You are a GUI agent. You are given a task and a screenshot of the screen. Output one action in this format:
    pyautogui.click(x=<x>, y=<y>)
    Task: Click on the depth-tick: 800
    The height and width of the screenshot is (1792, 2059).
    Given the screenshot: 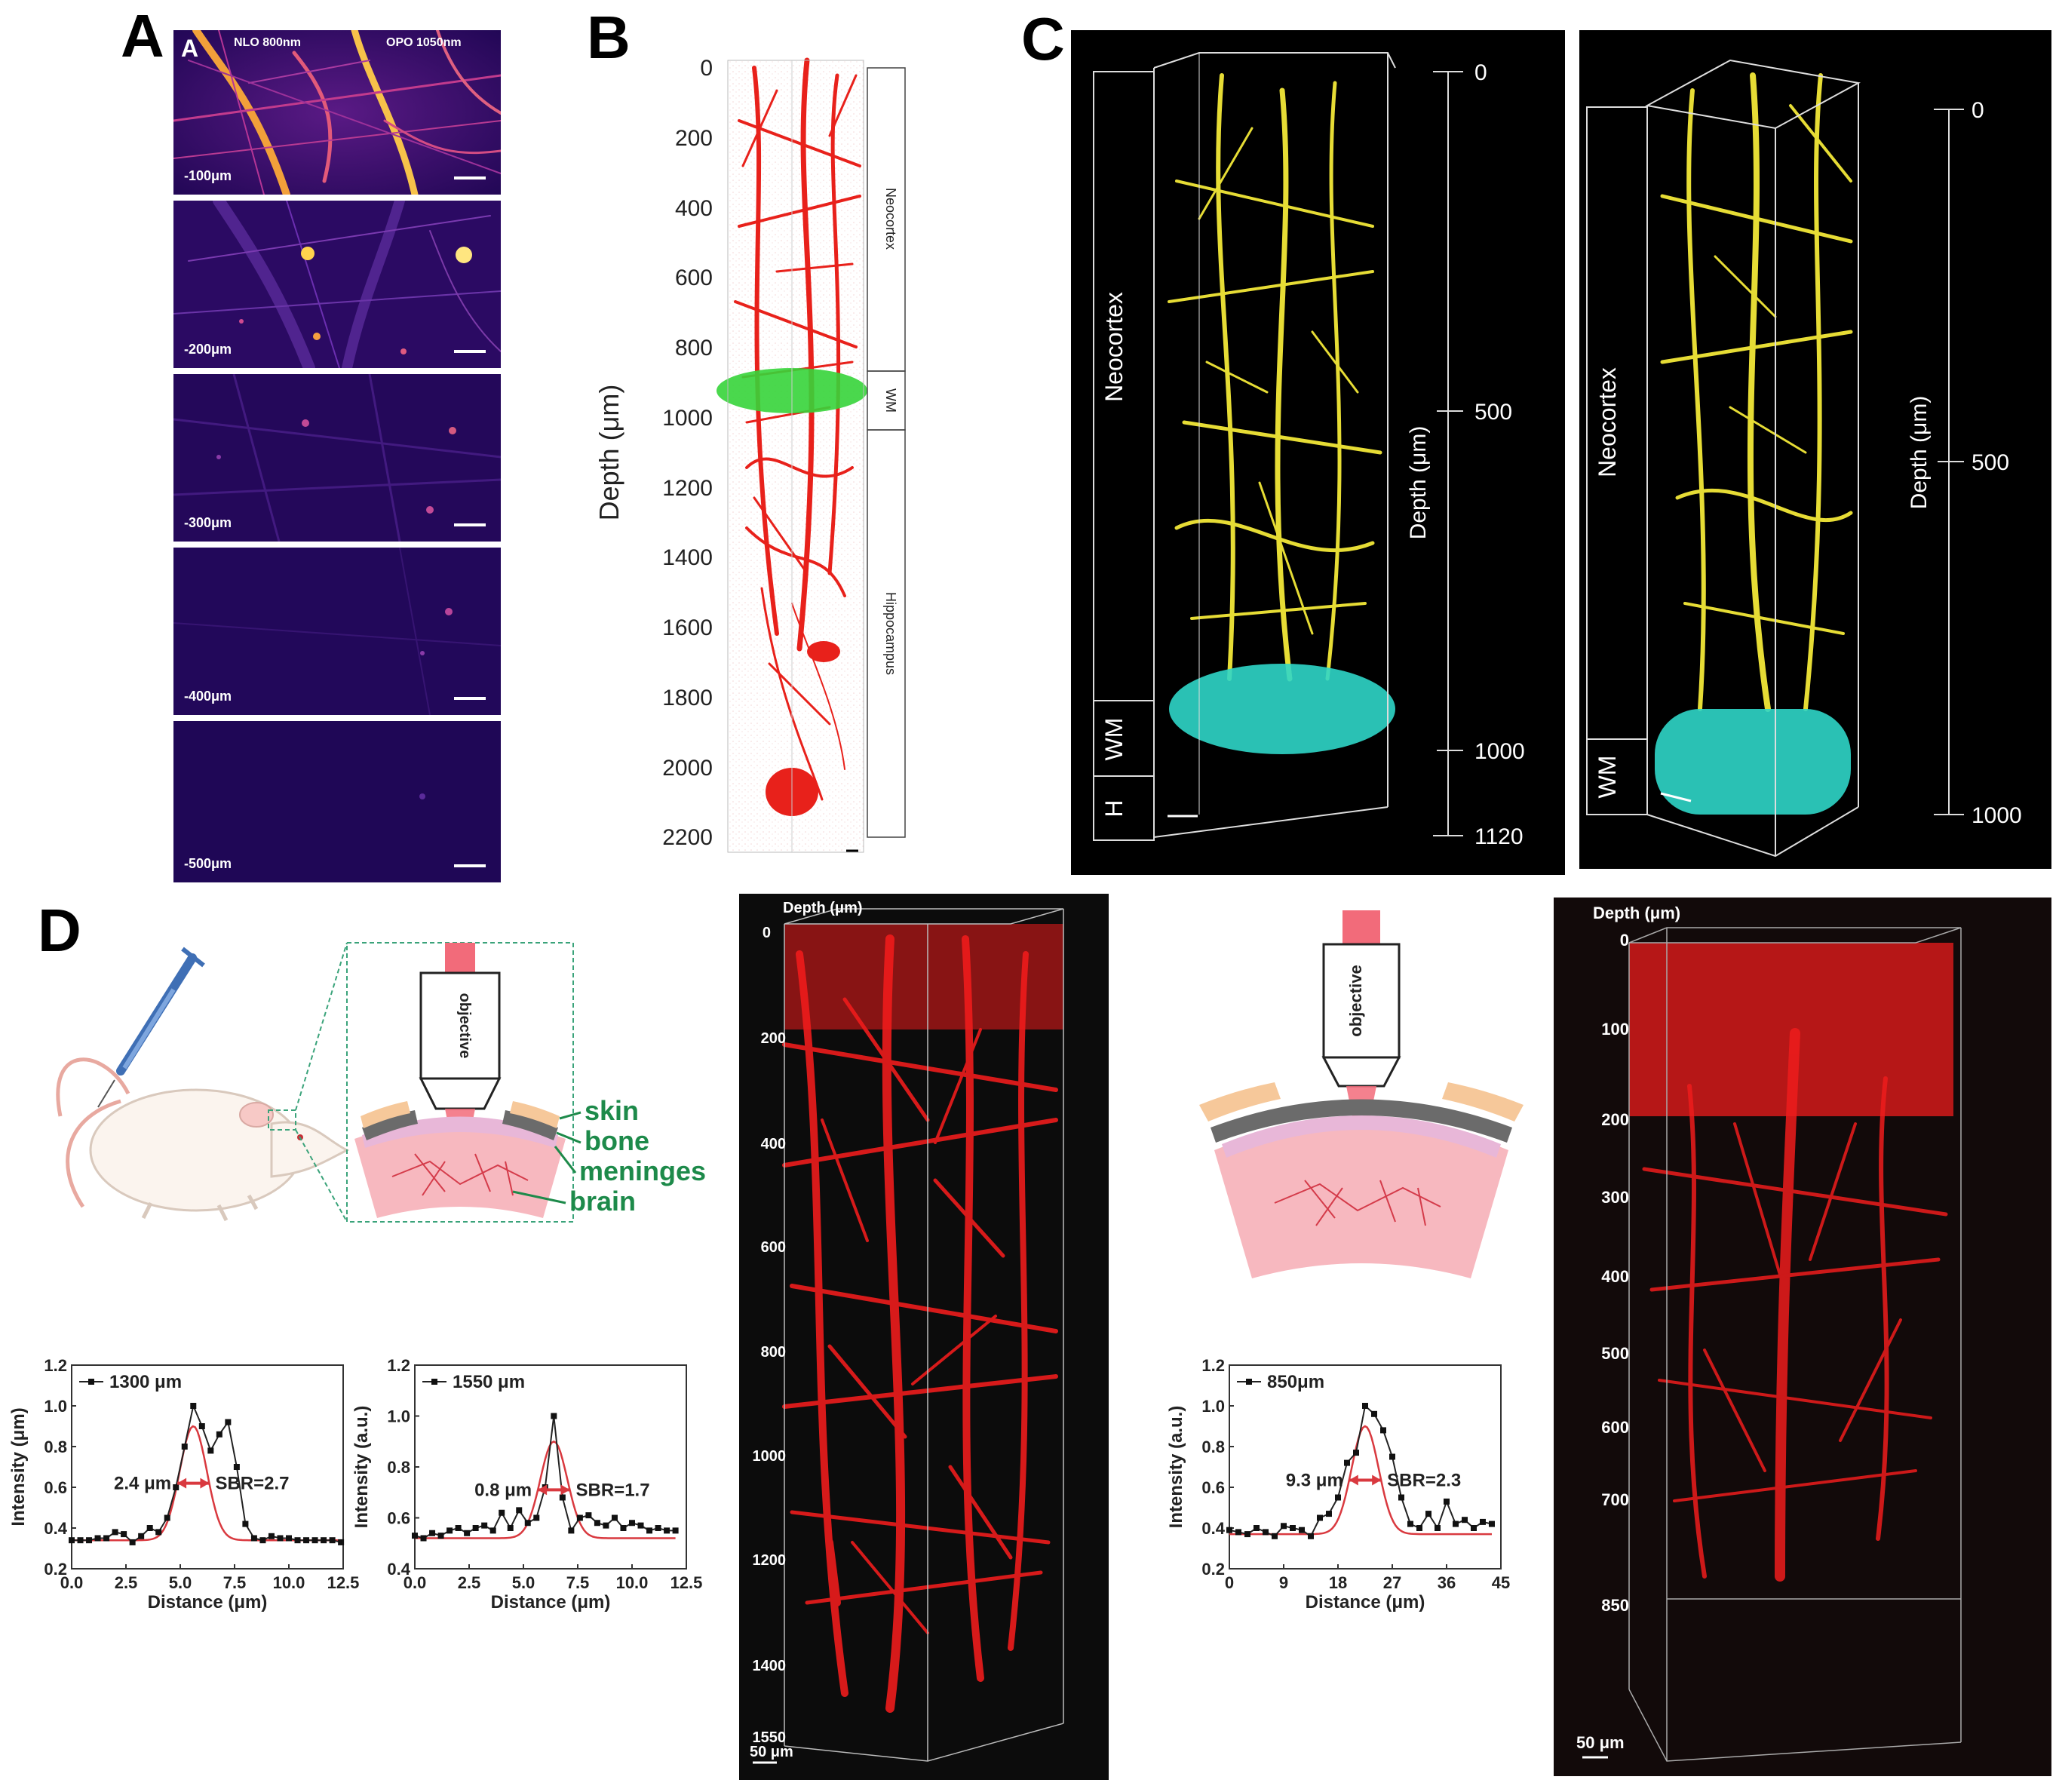 What is the action you would take?
    pyautogui.click(x=773, y=1353)
    